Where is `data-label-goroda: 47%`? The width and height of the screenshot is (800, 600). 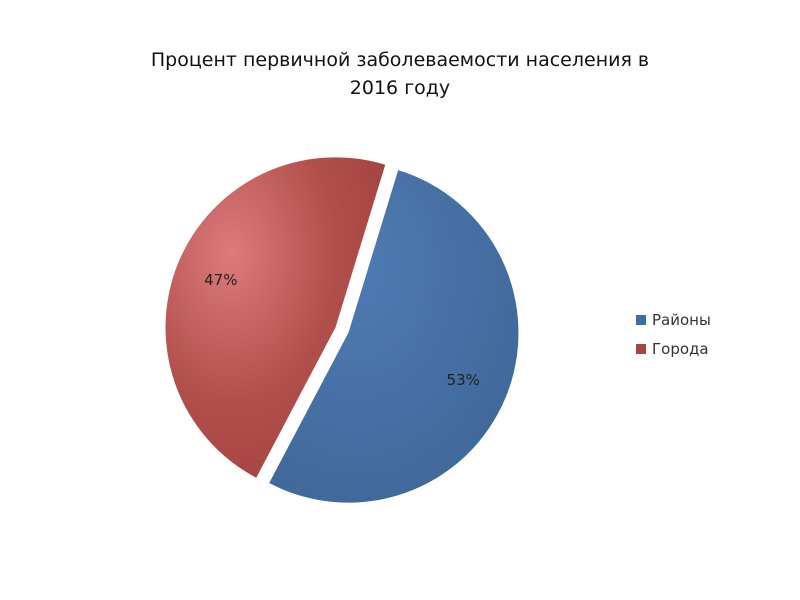
data-label-goroda: 47% is located at coordinates (220, 280).